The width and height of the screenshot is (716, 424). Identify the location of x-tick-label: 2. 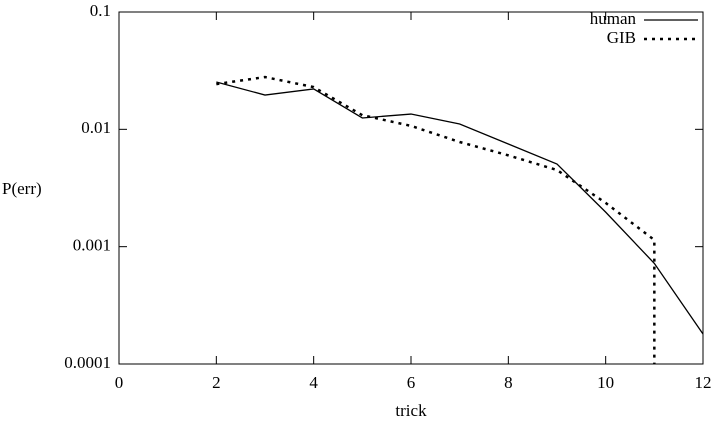
(216, 382).